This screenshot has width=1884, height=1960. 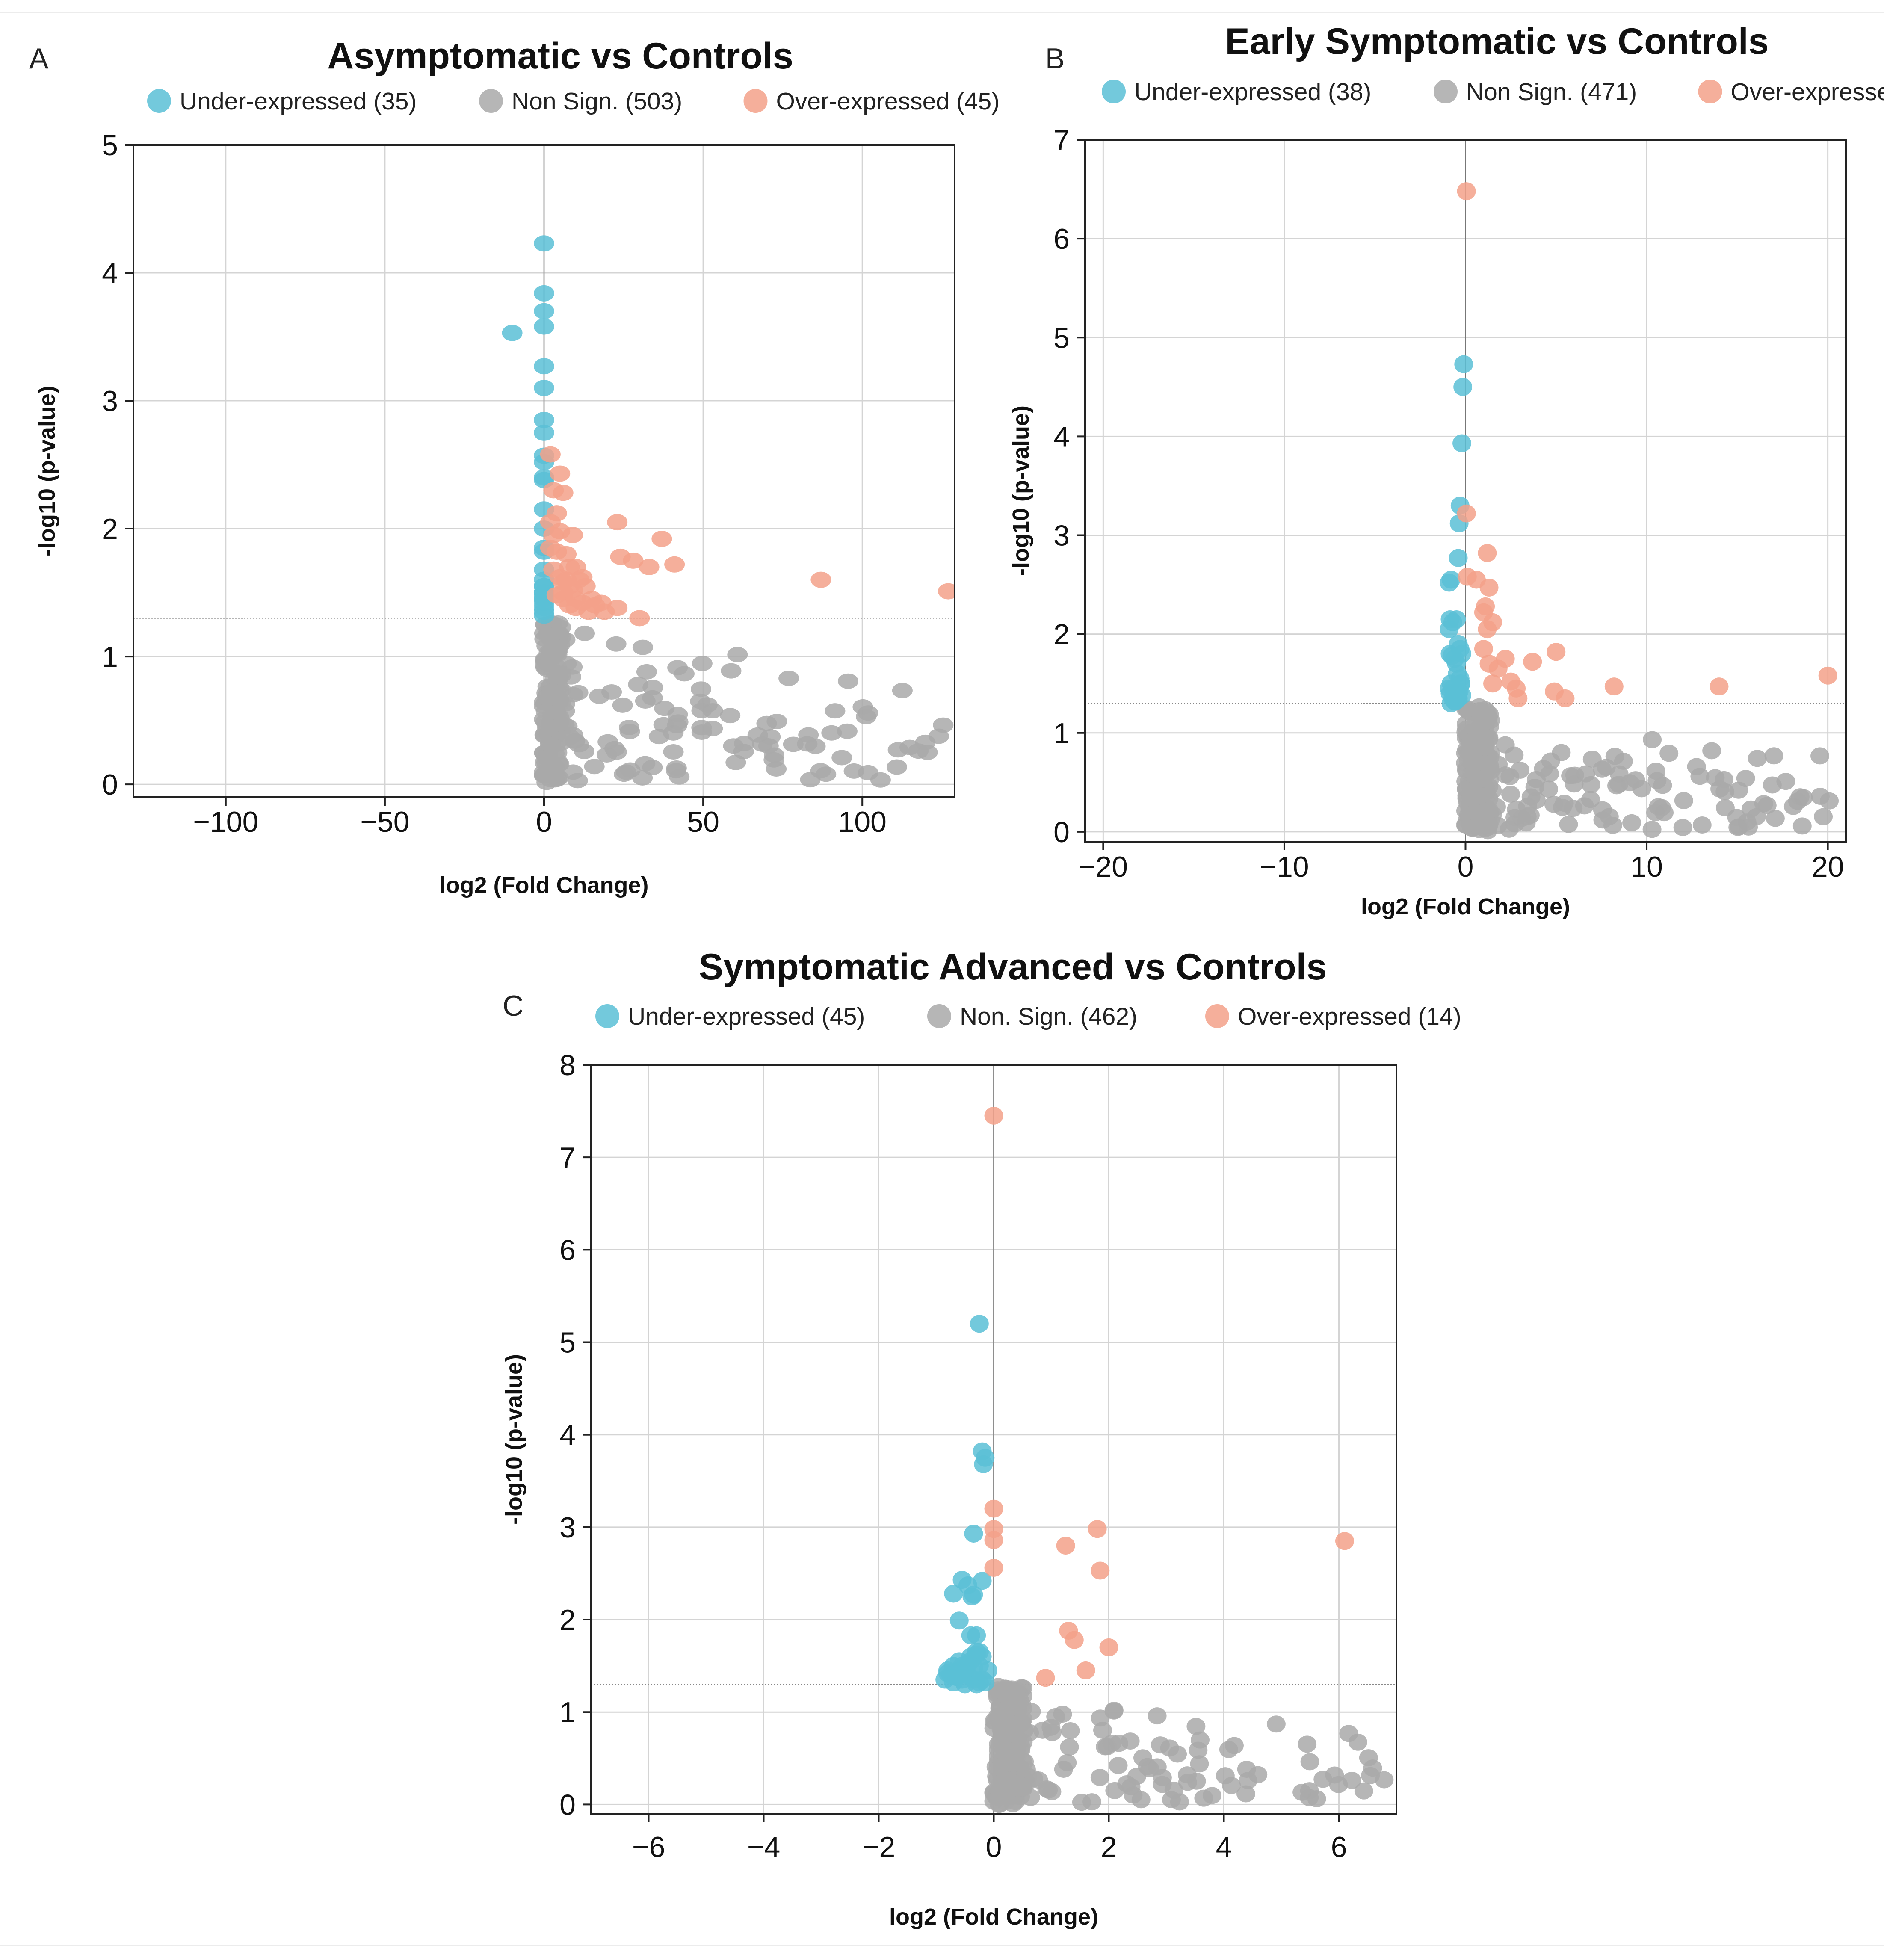 I want to click on y-tick-label: 3, so click(x=110, y=401).